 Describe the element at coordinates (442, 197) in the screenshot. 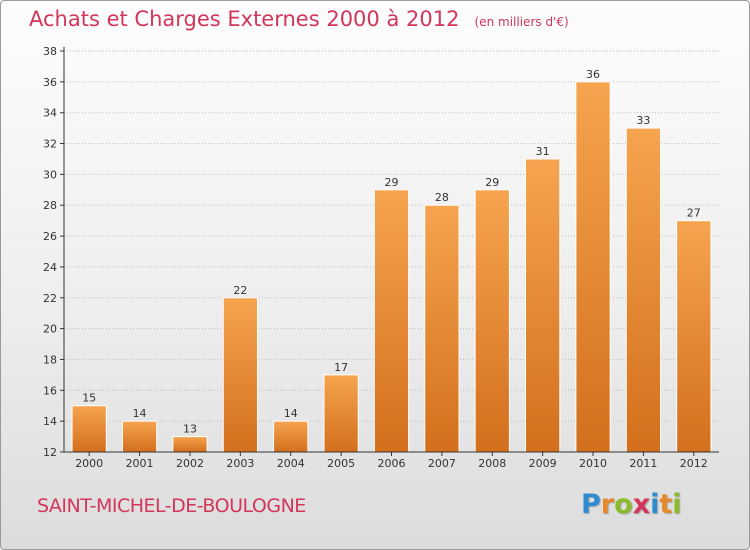

I see `bar-value-label: 28` at that location.